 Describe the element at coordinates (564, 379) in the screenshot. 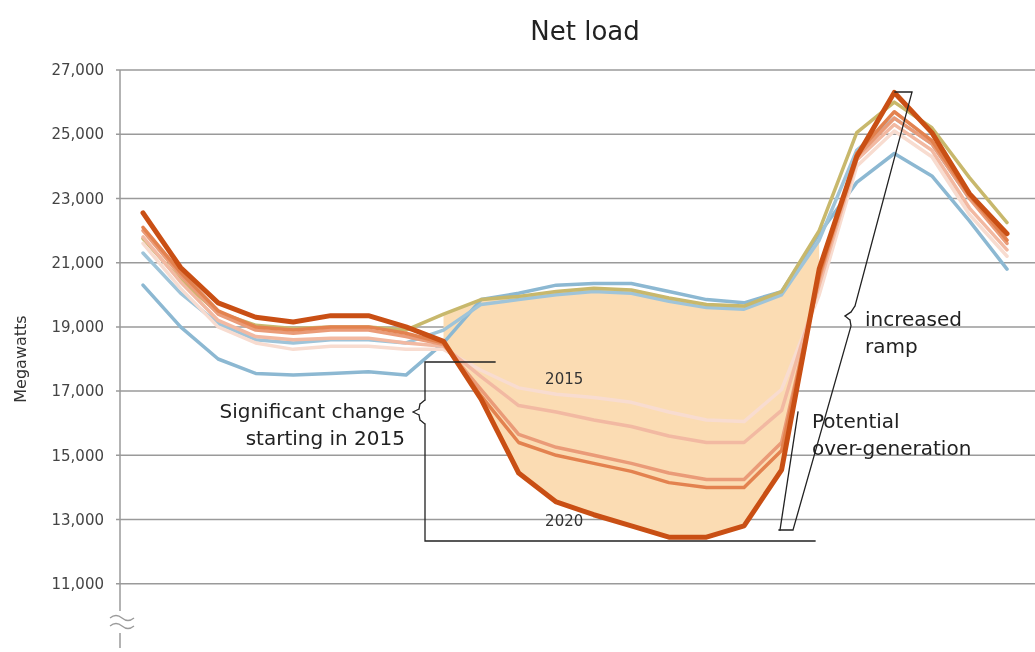

I see `series-label: 2015` at that location.